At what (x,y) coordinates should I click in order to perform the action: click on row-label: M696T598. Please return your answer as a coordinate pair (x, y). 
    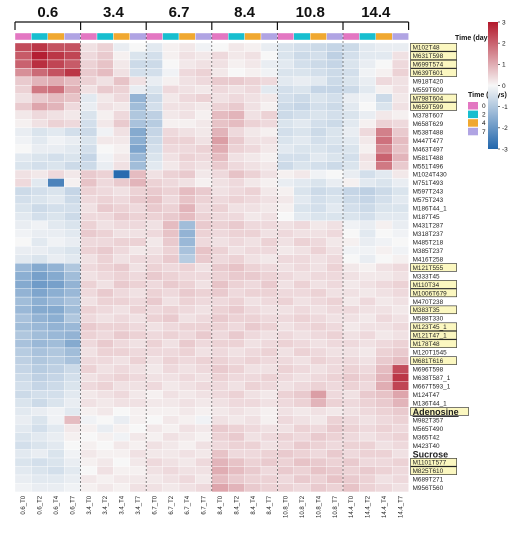
    Looking at the image, I should click on (428, 370).